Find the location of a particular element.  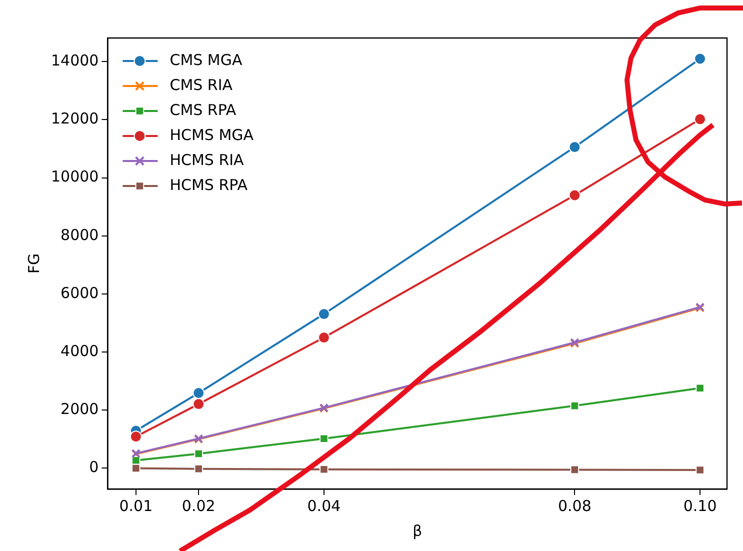

x-axis-title: β is located at coordinates (417, 531).